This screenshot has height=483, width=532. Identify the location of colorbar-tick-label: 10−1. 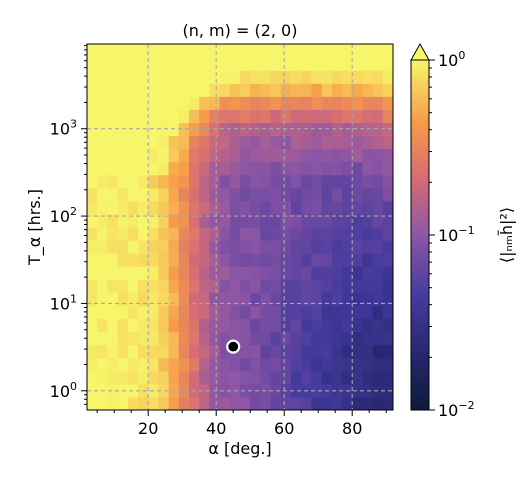
(456, 234).